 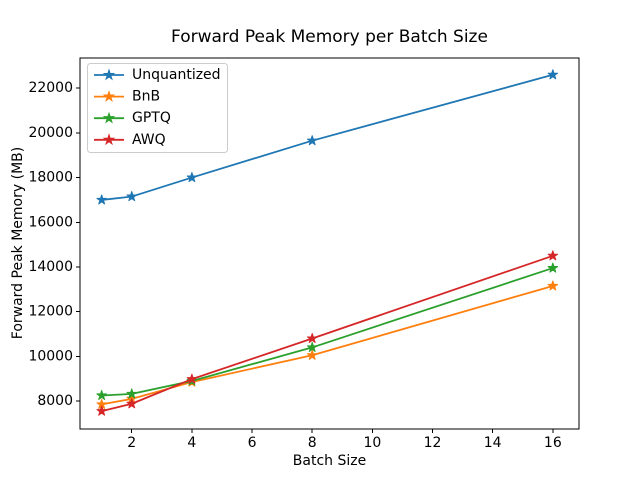 I want to click on legend-entry-gptq: GPTQ, so click(x=132, y=118).